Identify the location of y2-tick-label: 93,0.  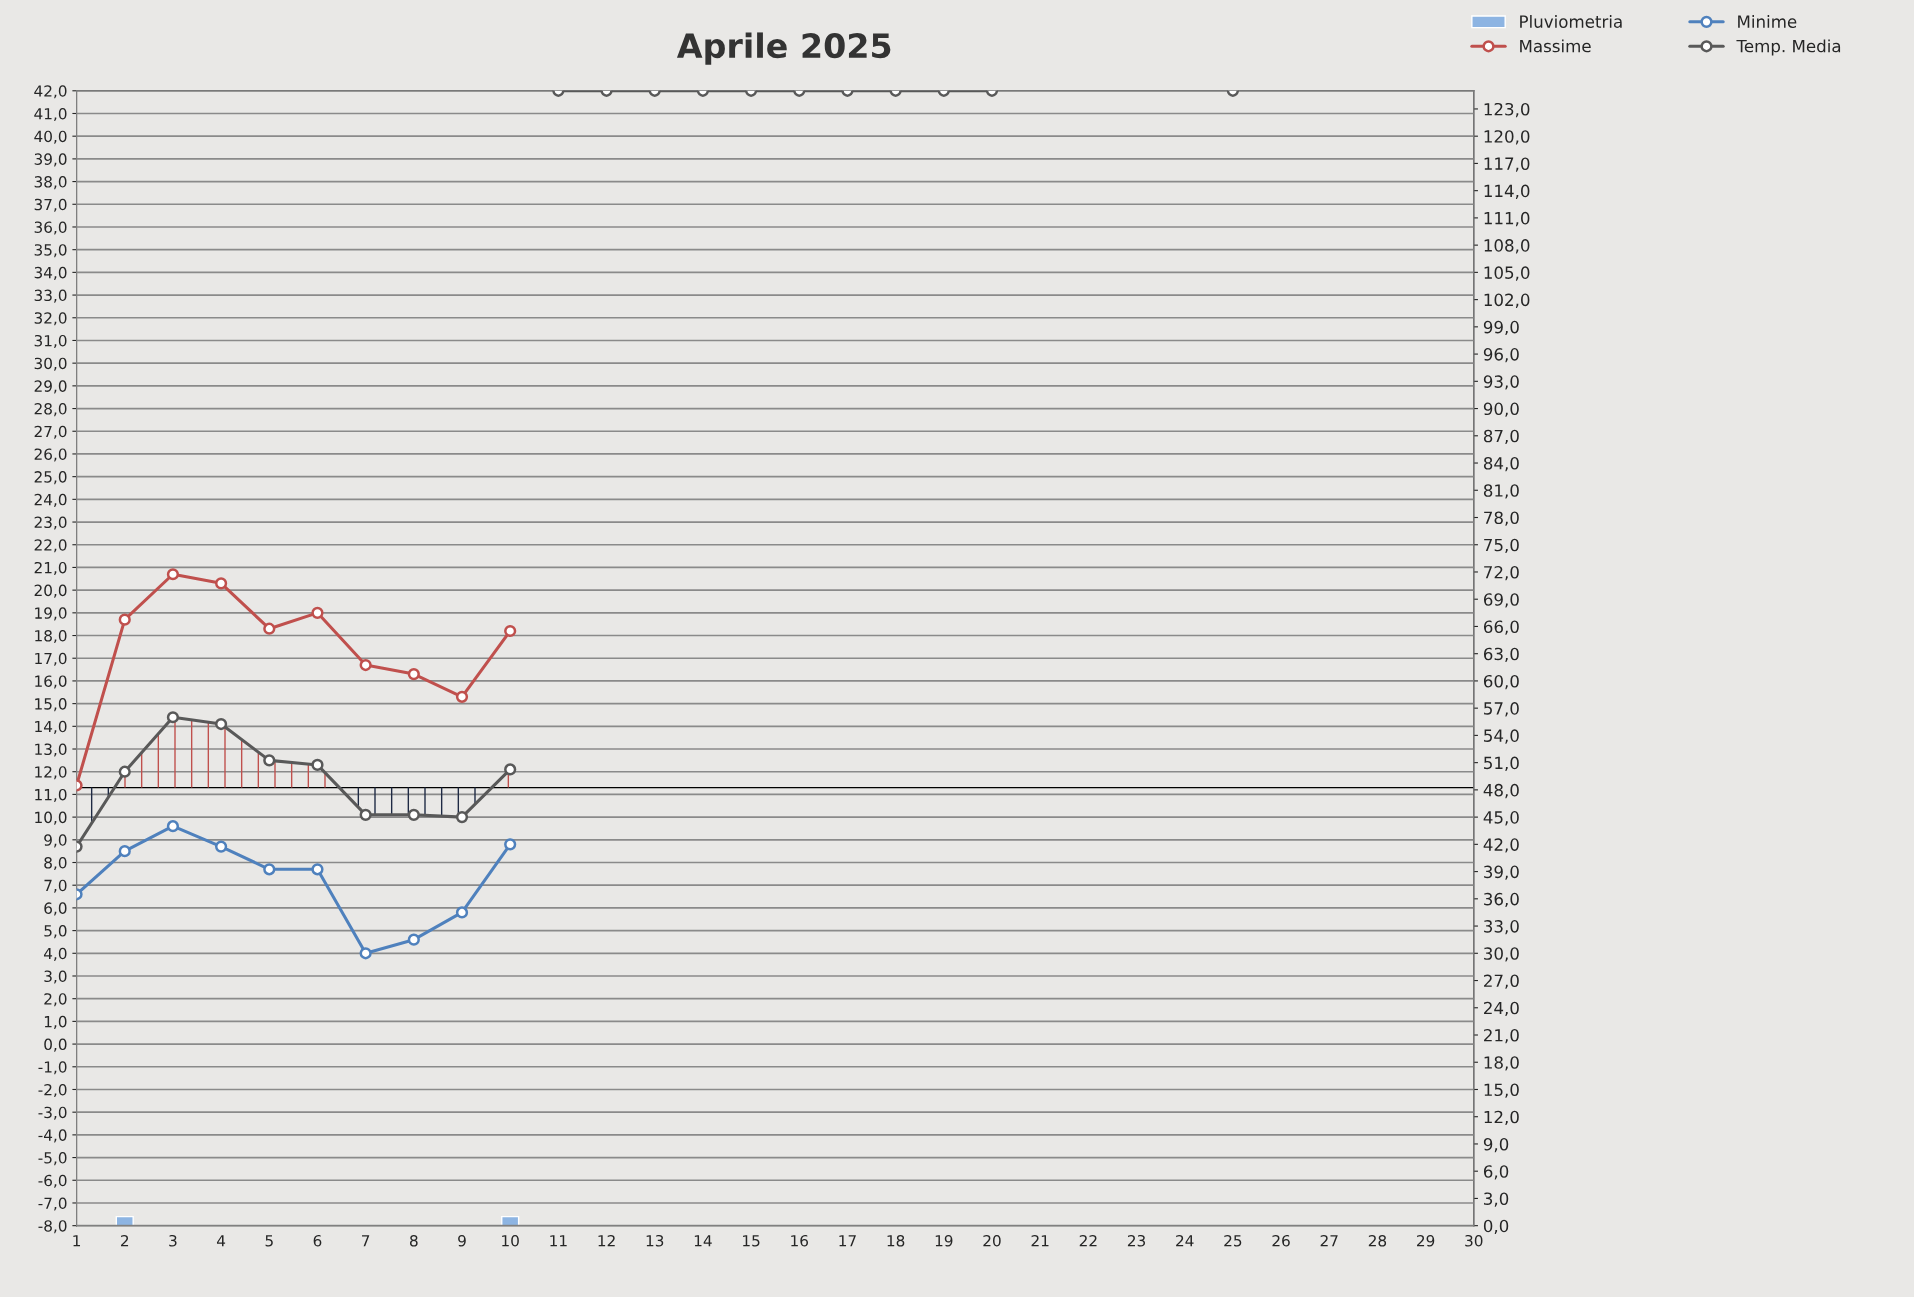
(1501, 382).